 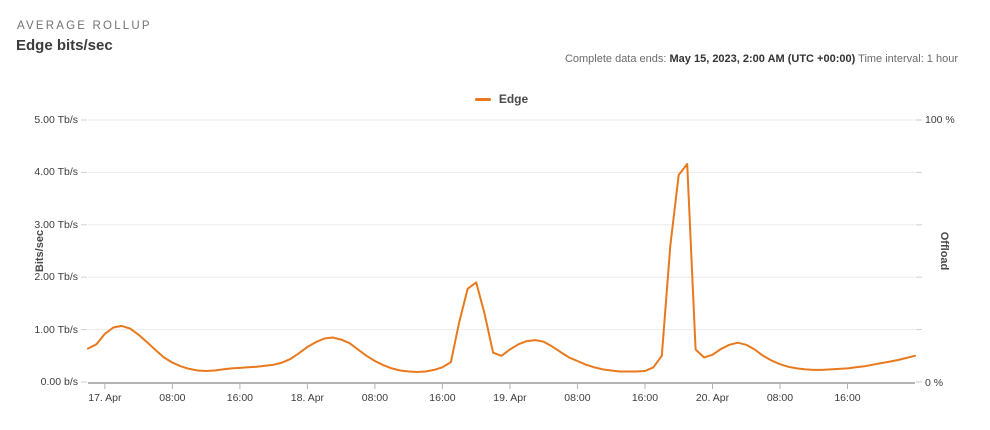 What do you see at coordinates (56, 224) in the screenshot?
I see `y-axis-tick-label: 3.00 Tb/s` at bounding box center [56, 224].